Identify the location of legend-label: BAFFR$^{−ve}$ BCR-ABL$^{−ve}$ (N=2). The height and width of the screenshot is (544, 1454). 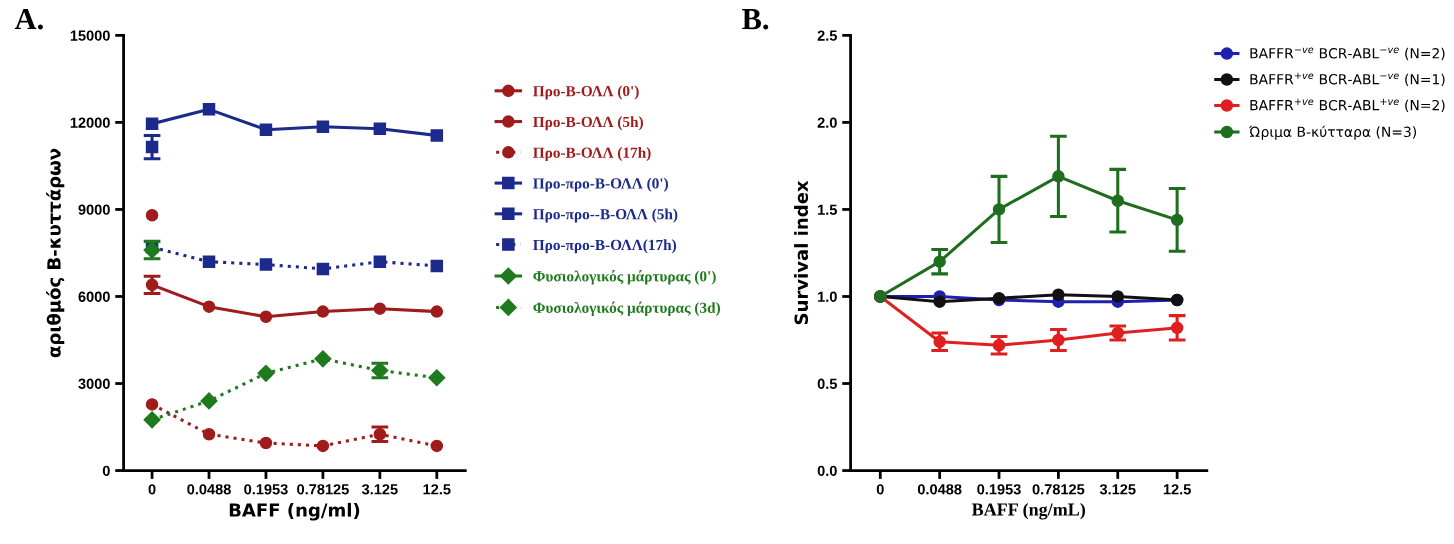
(1347, 54).